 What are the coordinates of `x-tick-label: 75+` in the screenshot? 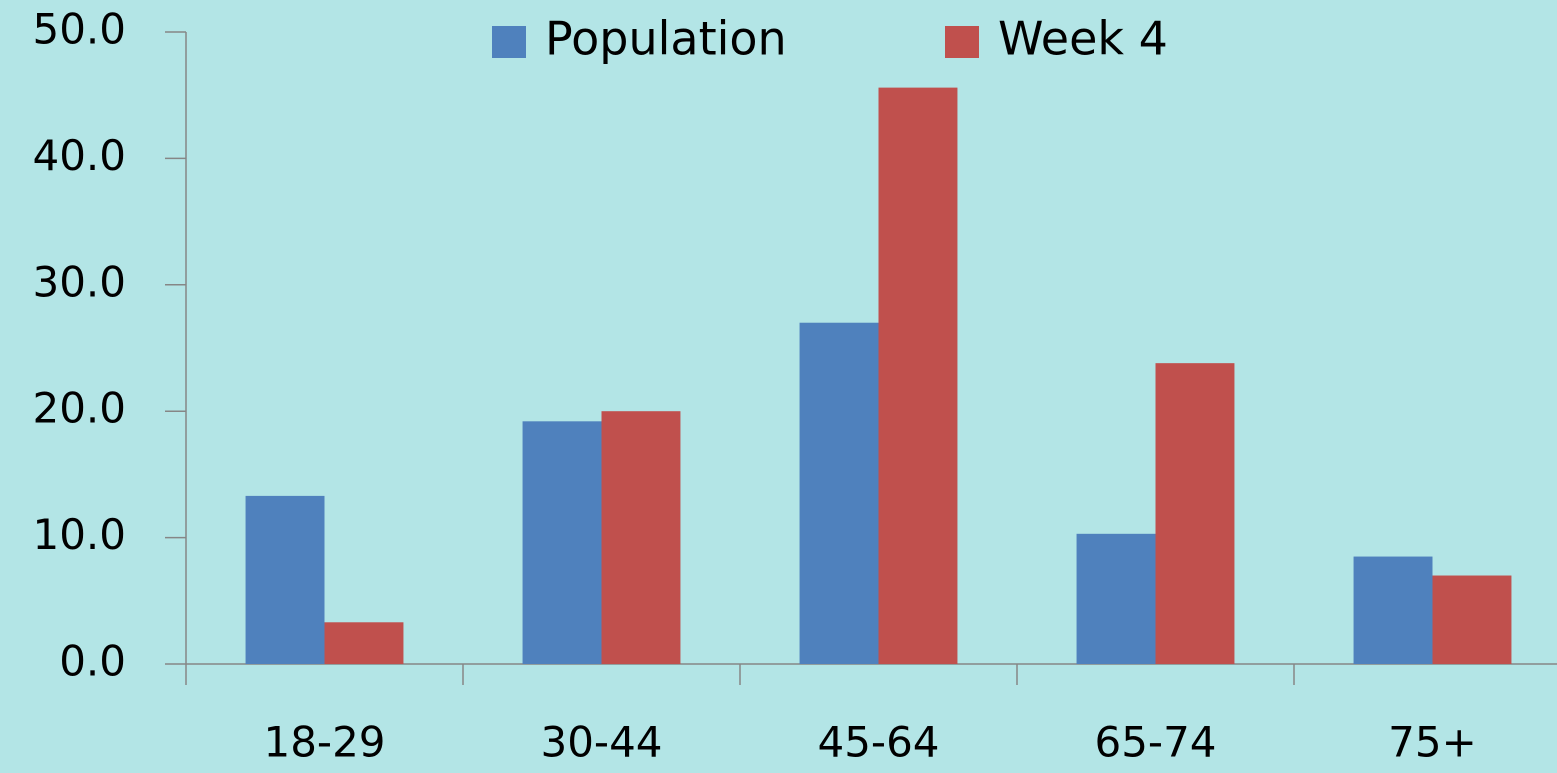 It's located at (1432, 742).